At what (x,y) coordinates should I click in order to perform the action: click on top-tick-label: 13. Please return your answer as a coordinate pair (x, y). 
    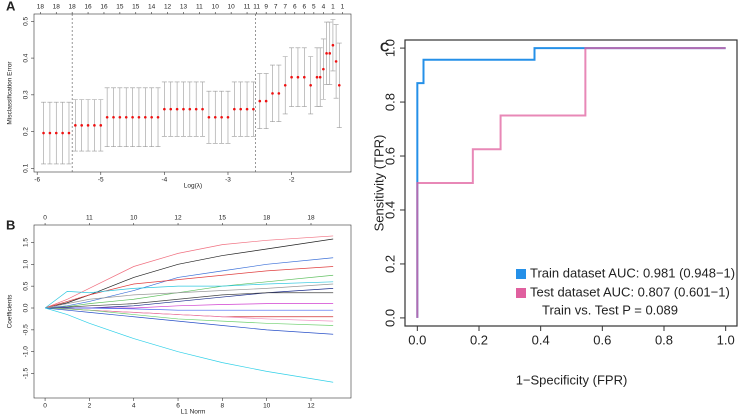
    Looking at the image, I should click on (184, 7).